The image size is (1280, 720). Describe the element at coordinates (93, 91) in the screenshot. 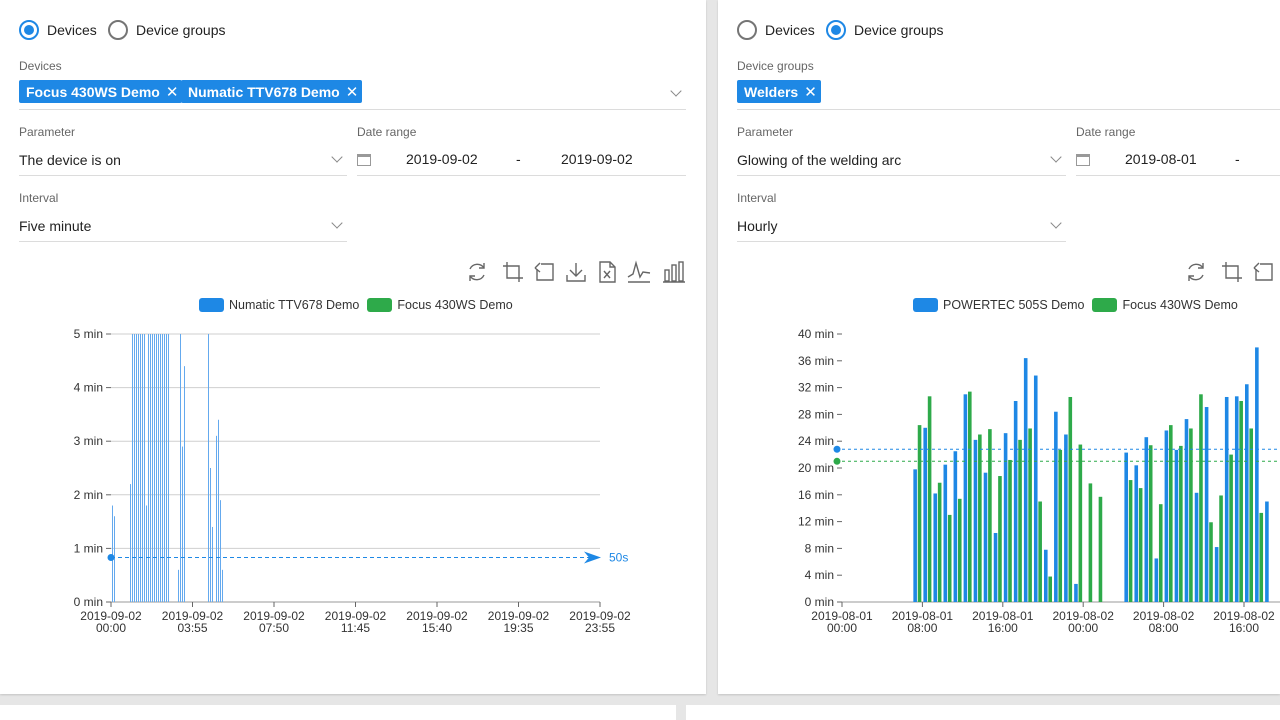

I see `chip-label: Focus 430WS Demo` at that location.